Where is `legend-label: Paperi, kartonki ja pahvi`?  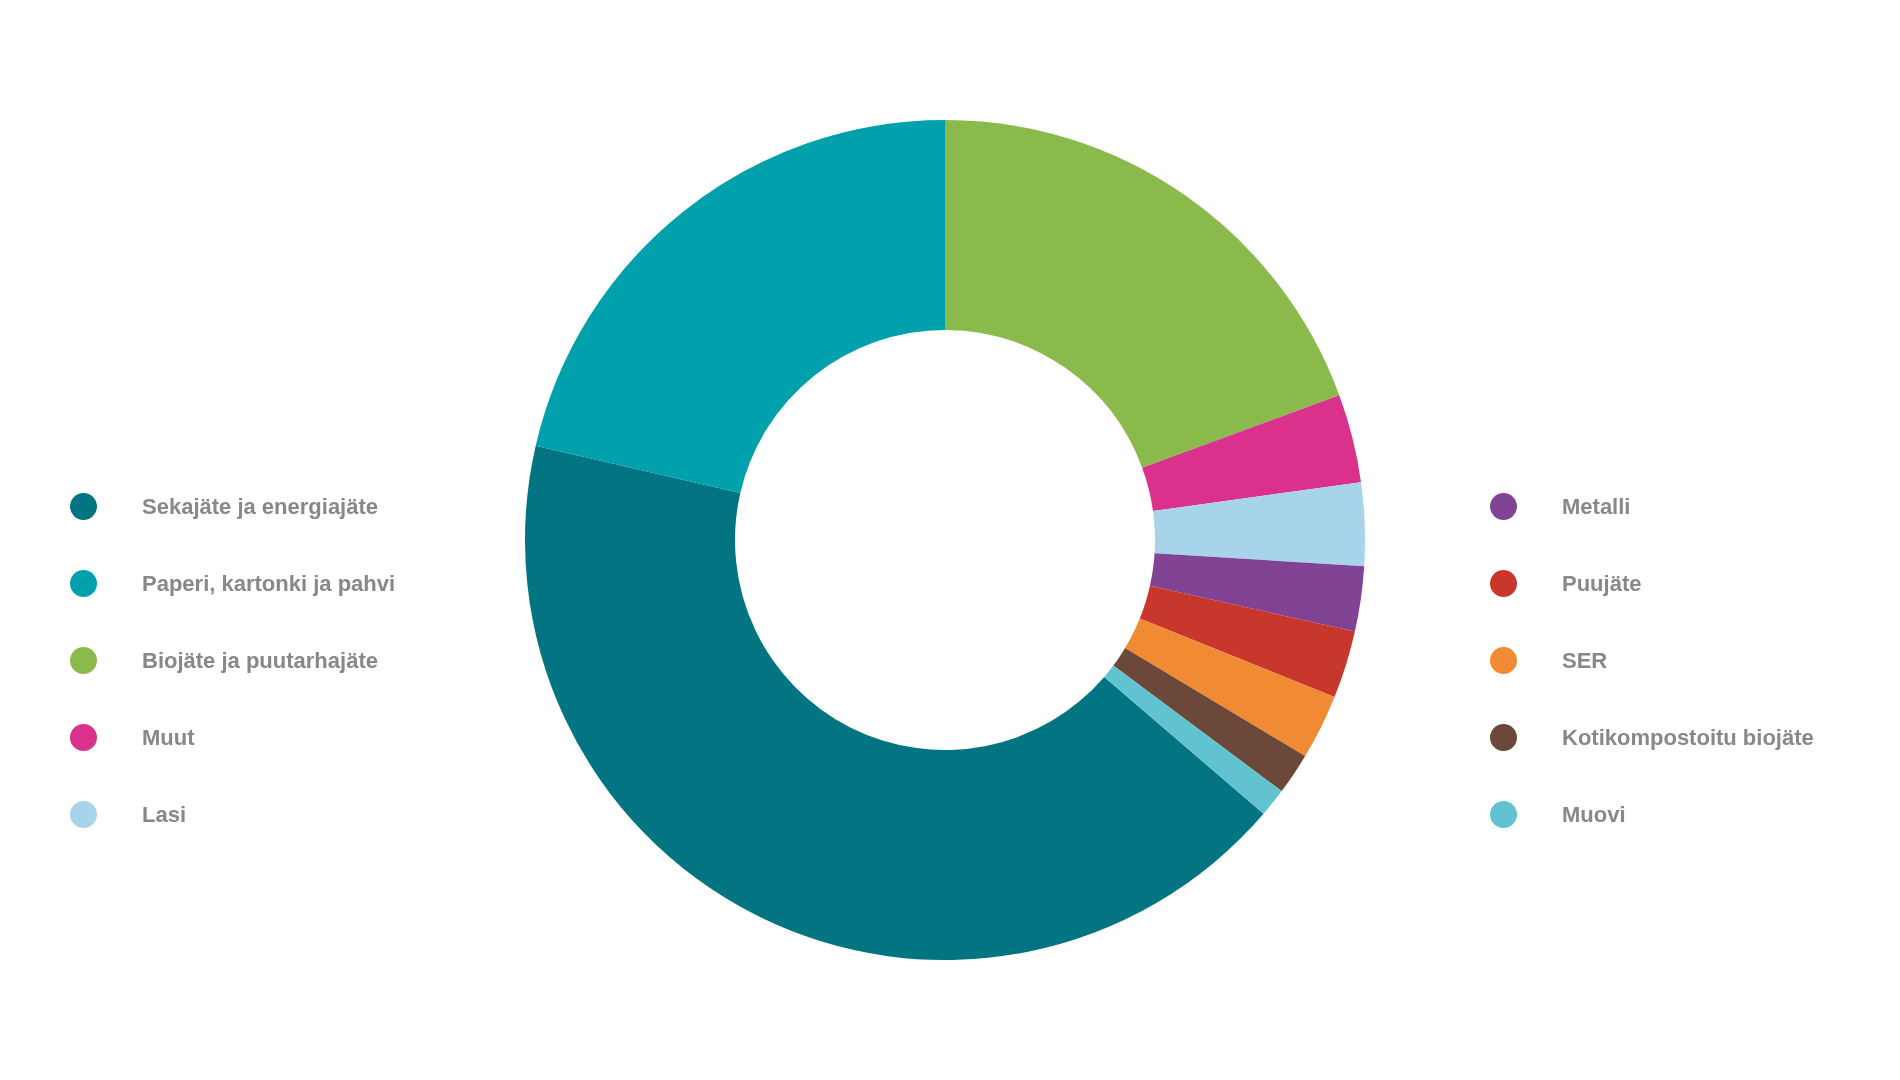
legend-label: Paperi, kartonki ja pahvi is located at coordinates (269, 583).